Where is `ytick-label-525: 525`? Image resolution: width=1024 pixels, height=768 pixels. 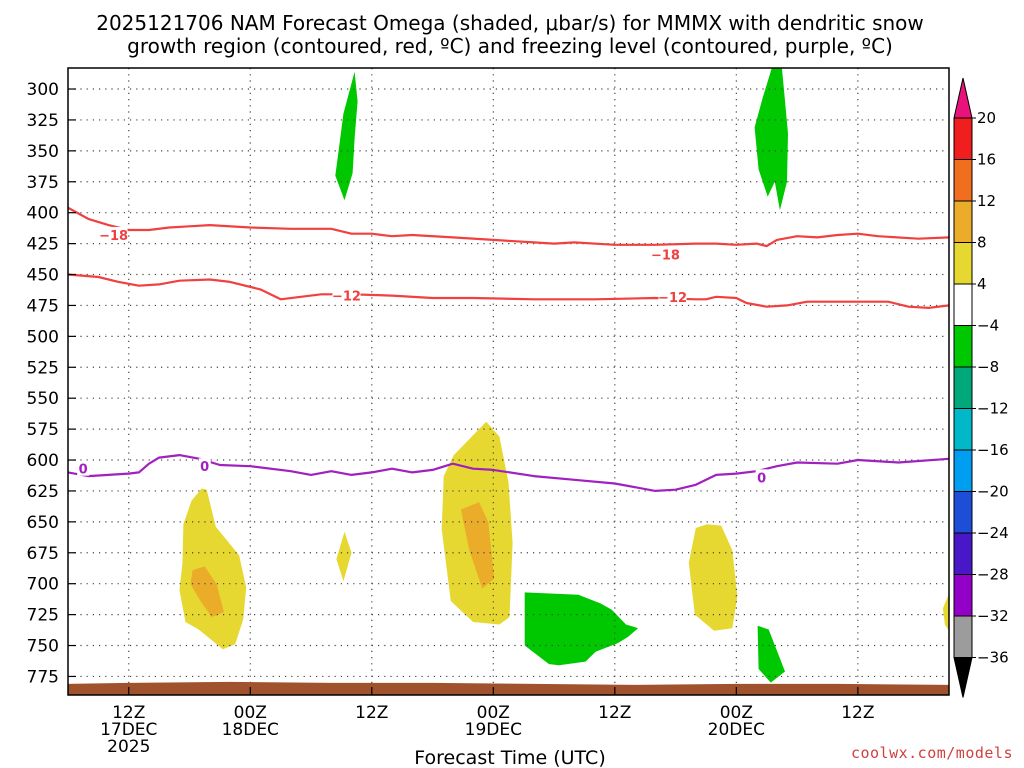
ytick-label-525: 525 is located at coordinates (43, 368).